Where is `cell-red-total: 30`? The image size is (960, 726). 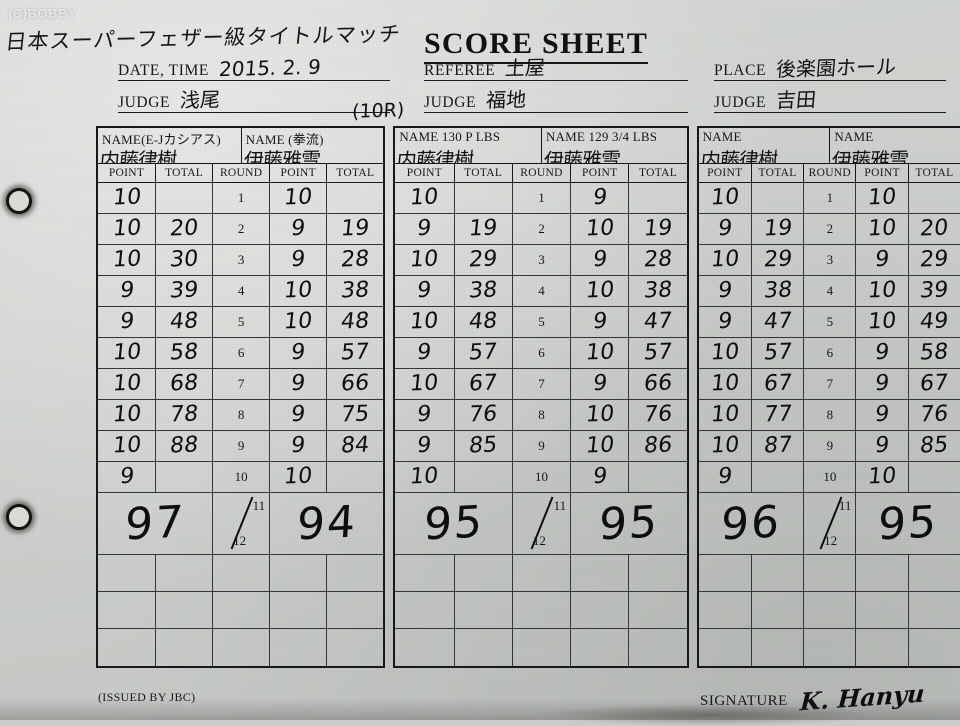
cell-red-total: 30 is located at coordinates (183, 260).